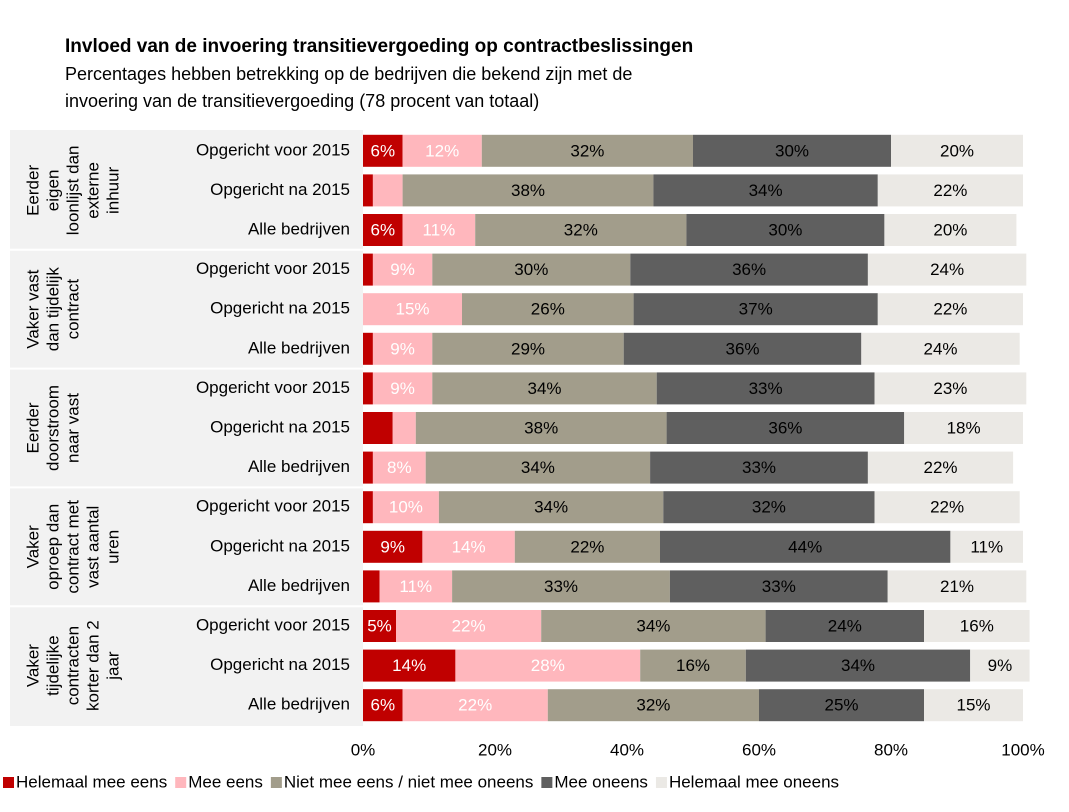 This screenshot has width=1069, height=812. I want to click on data-label: 10%, so click(406, 507).